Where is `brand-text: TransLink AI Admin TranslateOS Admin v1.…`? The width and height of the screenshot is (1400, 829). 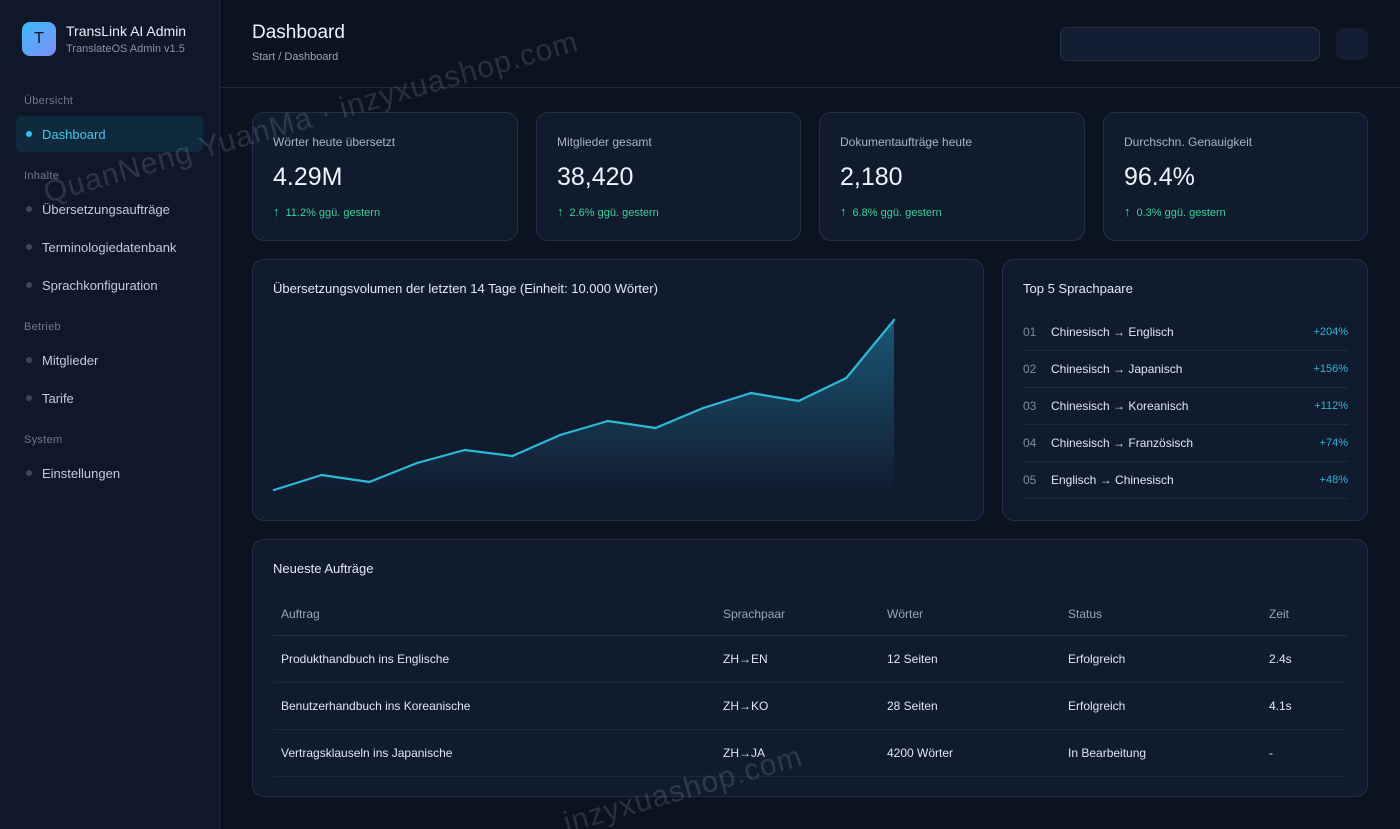
brand-text: TransLink AI Admin TranslateOS Admin v1.… is located at coordinates (126, 39).